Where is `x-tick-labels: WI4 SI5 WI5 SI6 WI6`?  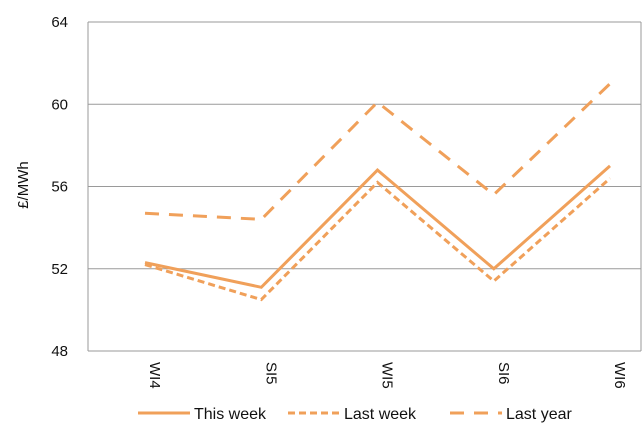
x-tick-labels: WI4 SI5 WI5 SI6 WI6 is located at coordinates (387, 375).